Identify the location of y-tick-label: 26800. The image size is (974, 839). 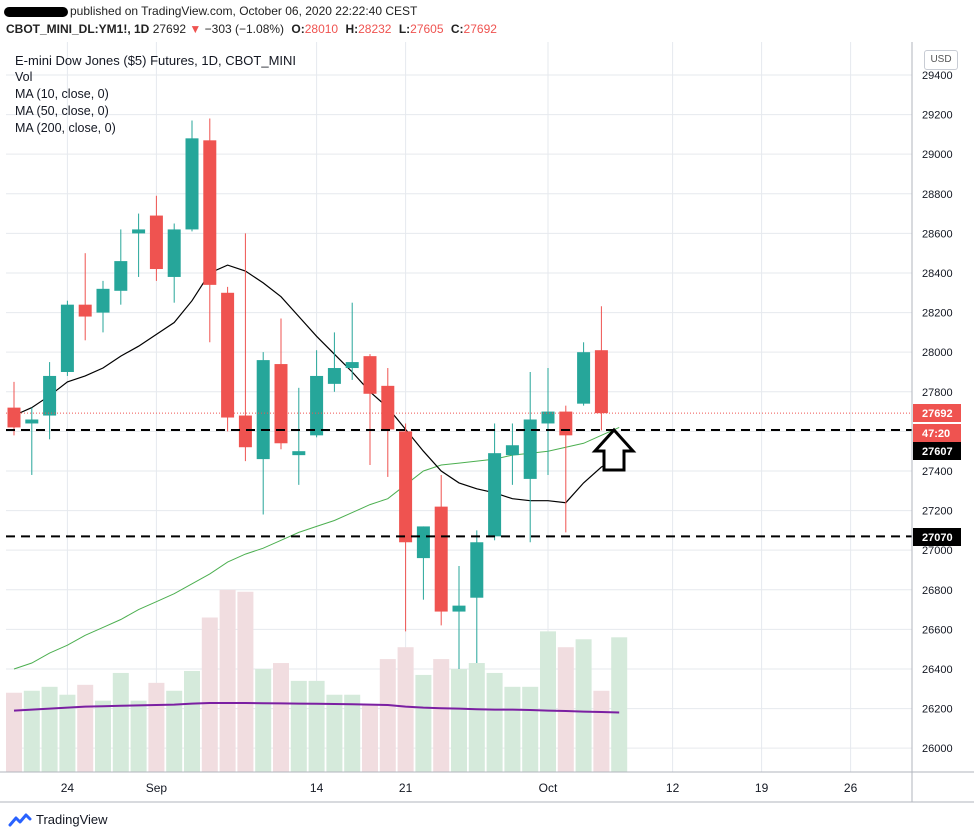
(937, 591).